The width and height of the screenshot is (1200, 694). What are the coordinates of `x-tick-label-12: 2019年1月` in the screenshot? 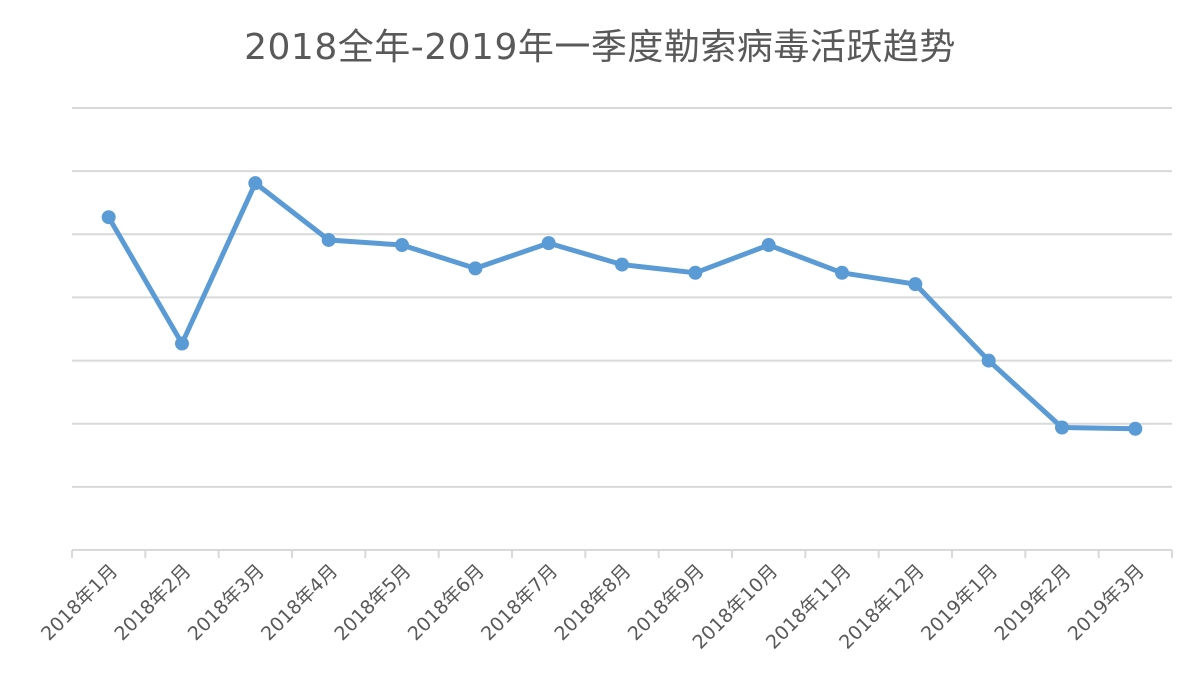 It's located at (959, 602).